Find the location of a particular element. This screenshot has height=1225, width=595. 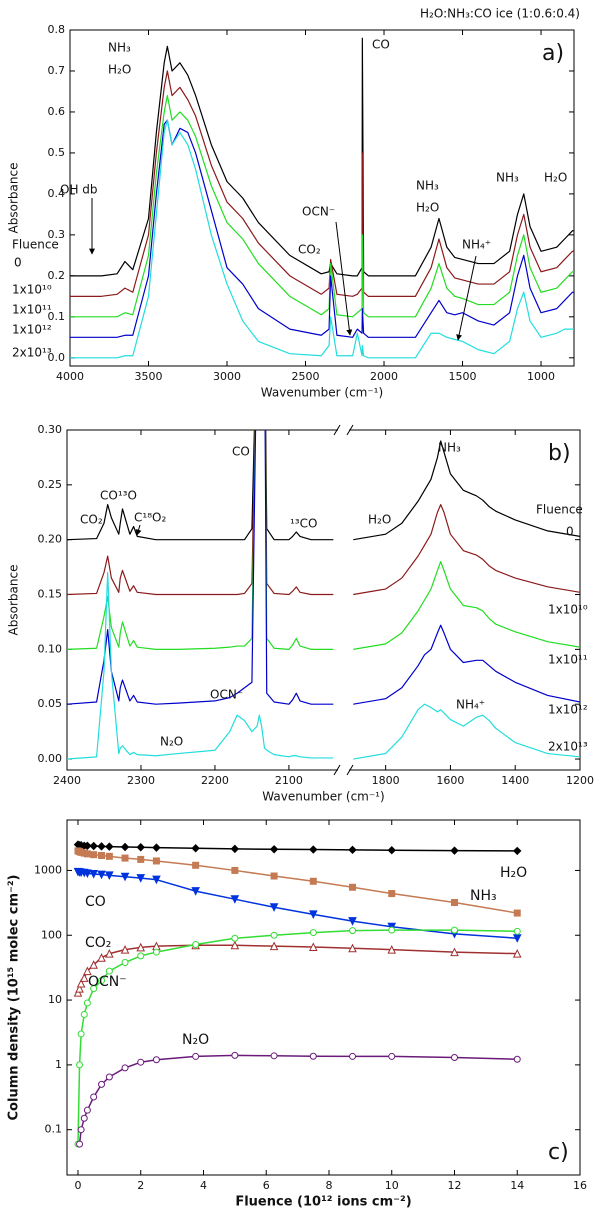

axis-break-mark is located at coordinates (337, 430).